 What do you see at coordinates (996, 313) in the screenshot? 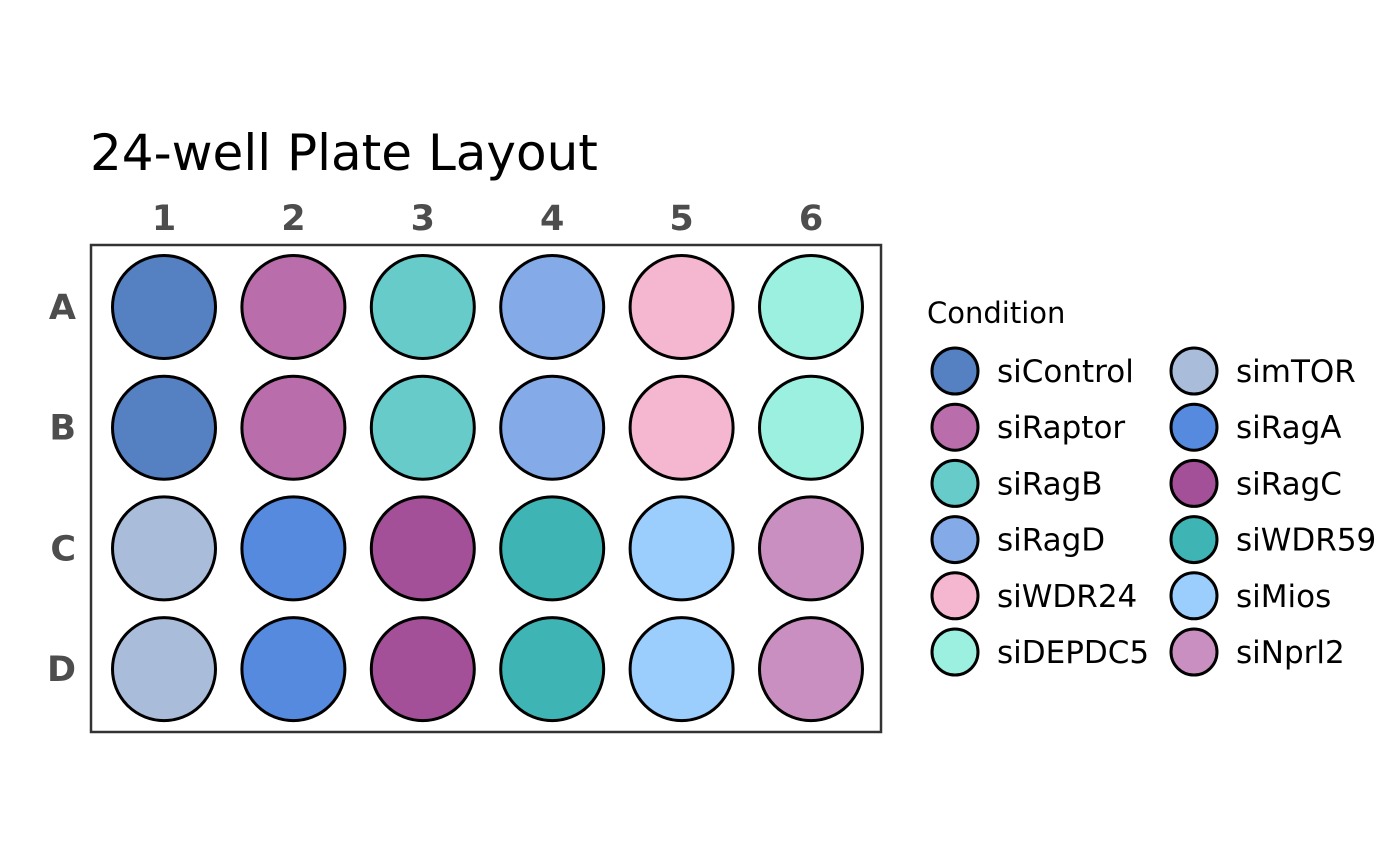
I see `legend-title: Condition` at bounding box center [996, 313].